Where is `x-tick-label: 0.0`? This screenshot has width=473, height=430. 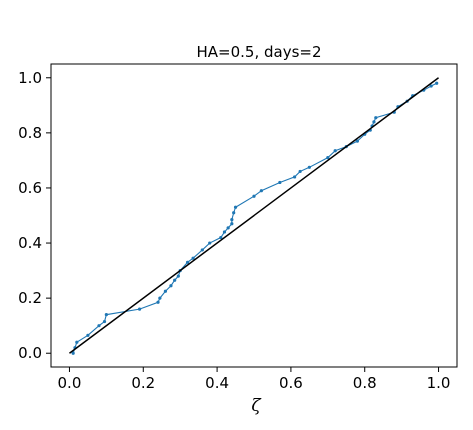
x-tick-label: 0.0 is located at coordinates (70, 383).